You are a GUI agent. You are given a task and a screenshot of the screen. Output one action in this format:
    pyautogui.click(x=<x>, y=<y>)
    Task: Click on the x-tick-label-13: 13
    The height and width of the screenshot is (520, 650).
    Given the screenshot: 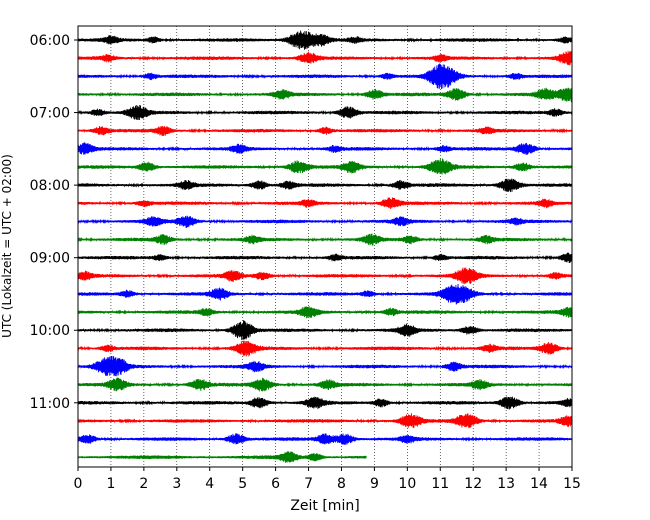 What is the action you would take?
    pyautogui.click(x=506, y=484)
    